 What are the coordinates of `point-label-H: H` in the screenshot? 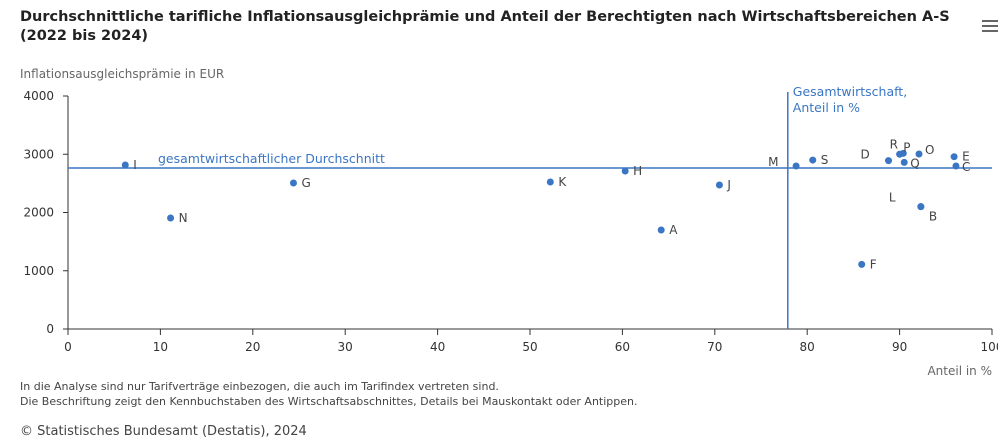 It's located at (637, 171).